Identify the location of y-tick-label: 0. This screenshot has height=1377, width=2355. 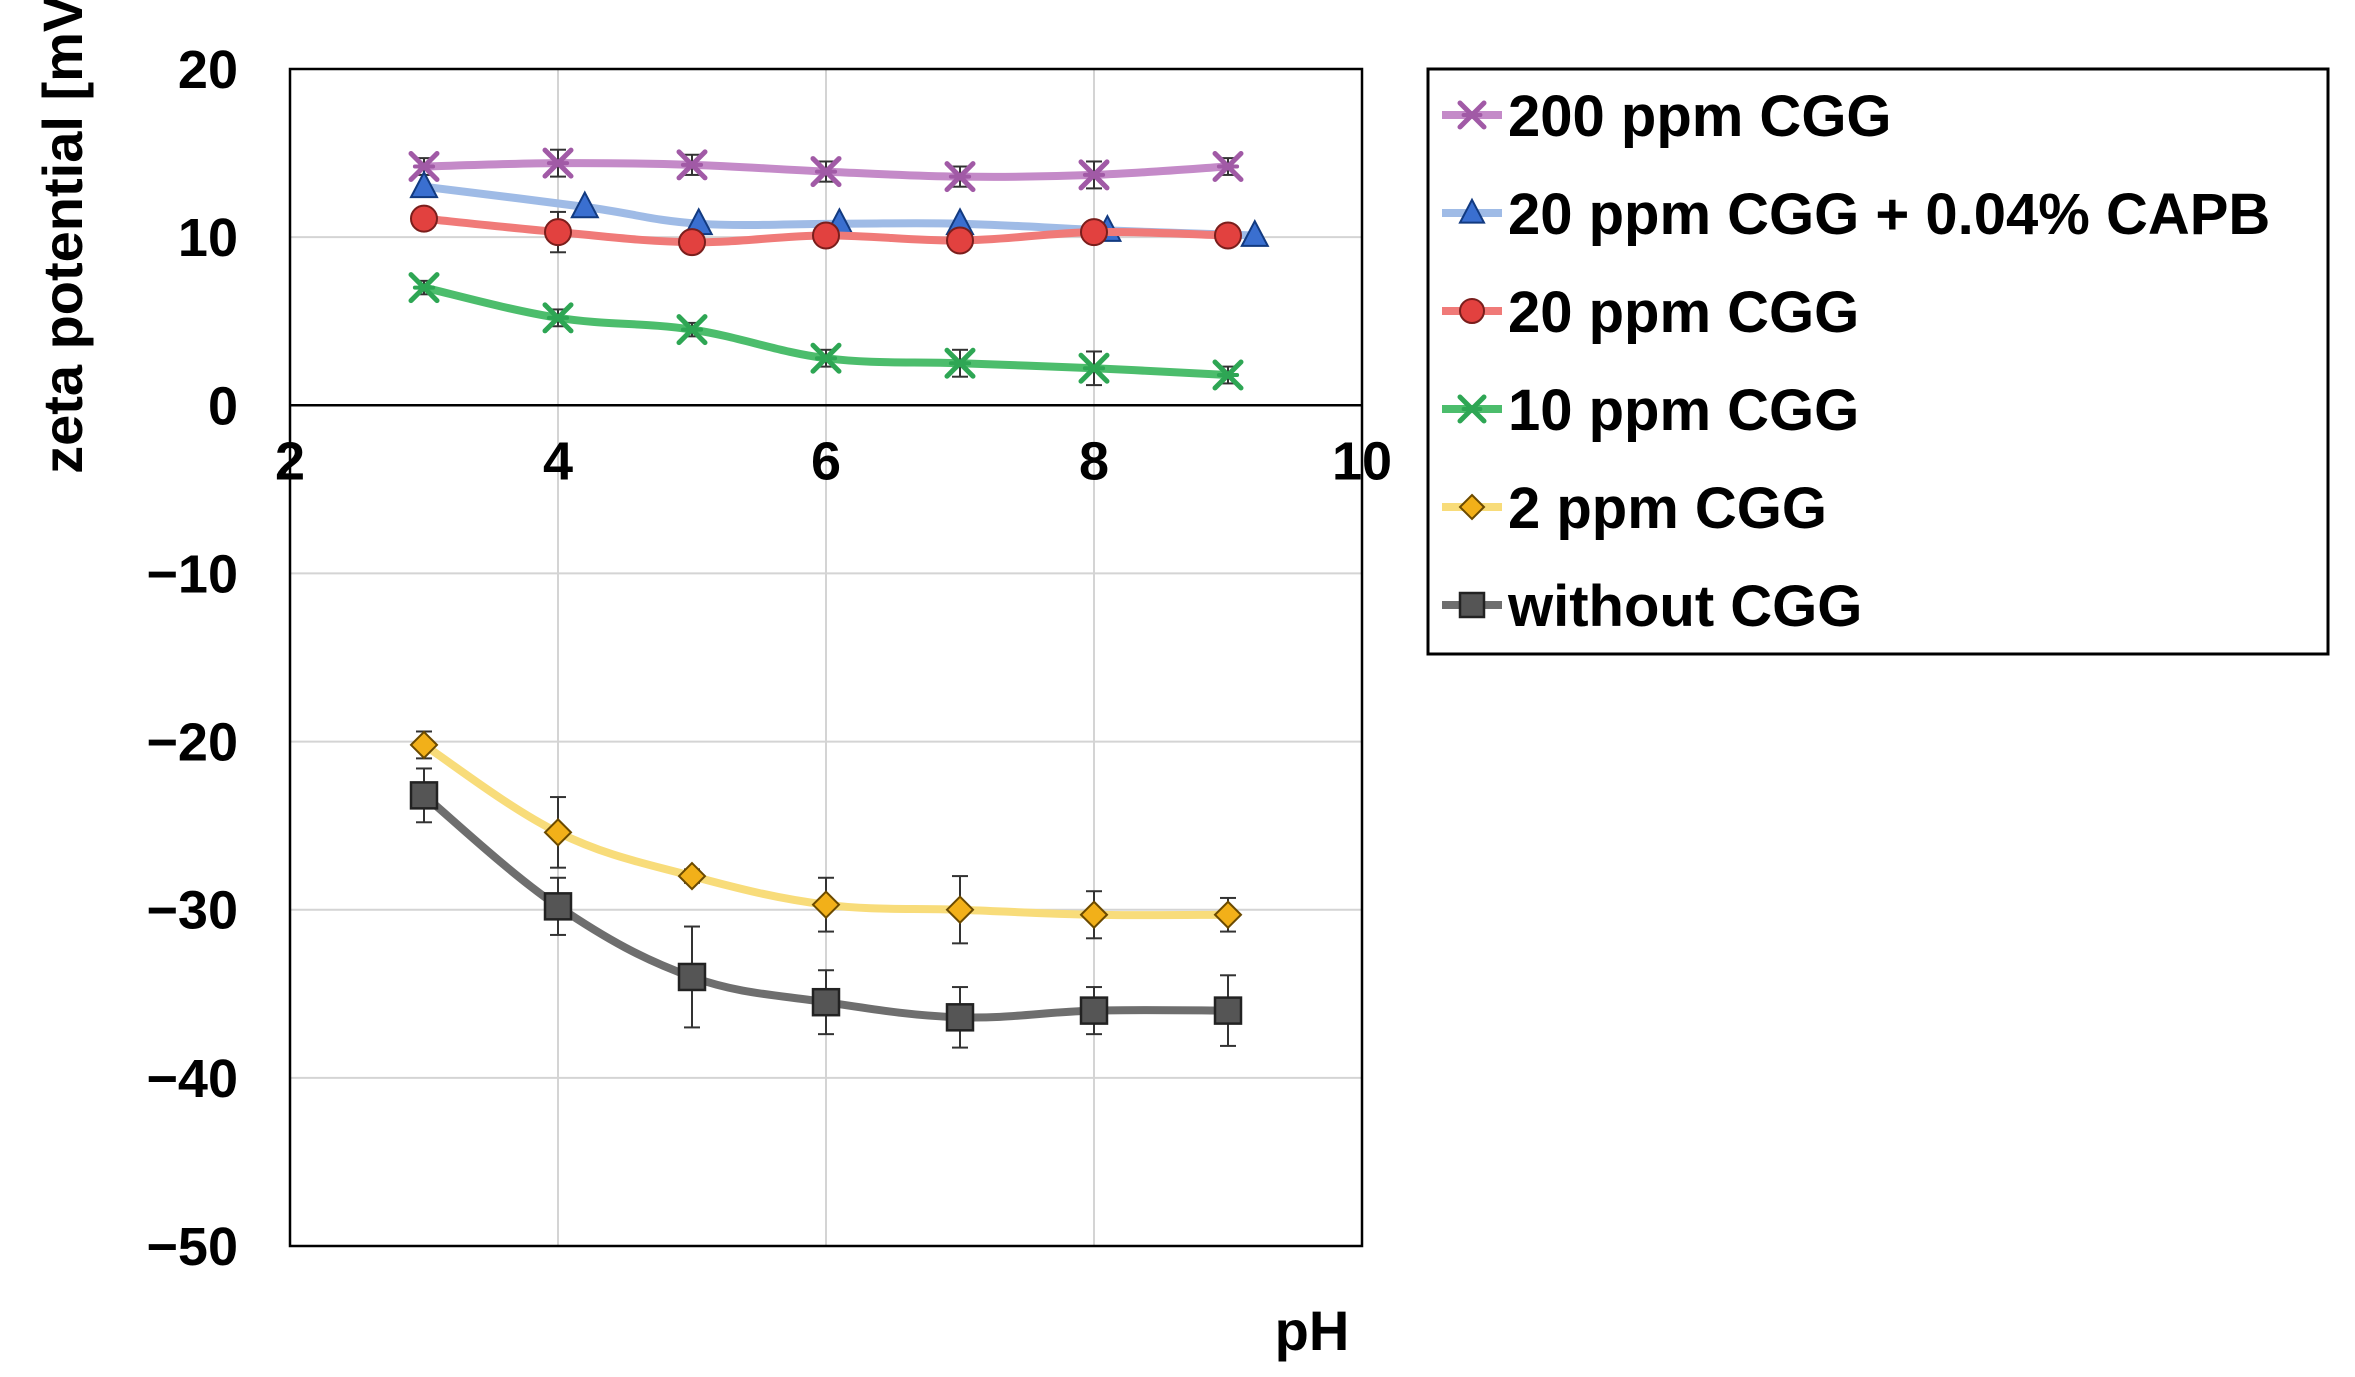
(223, 406).